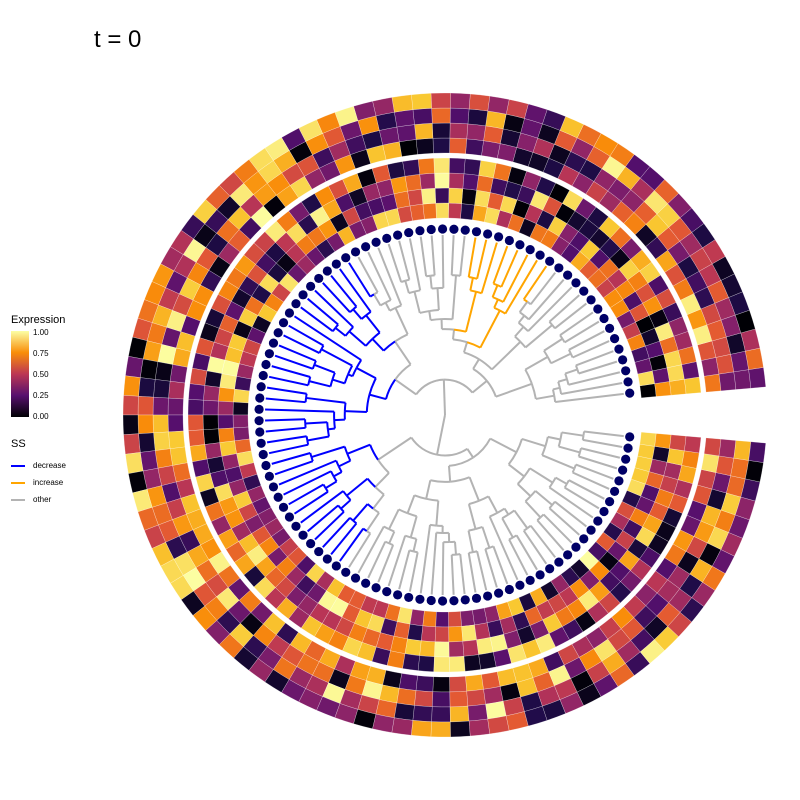 This screenshot has width=800, height=800. What do you see at coordinates (42, 499) in the screenshot?
I see `ss-legend-label: other` at bounding box center [42, 499].